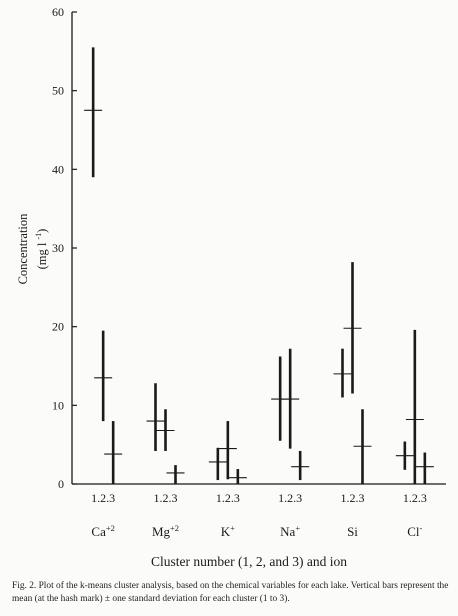 This screenshot has width=458, height=616. What do you see at coordinates (249, 561) in the screenshot?
I see `x-axis-title: Cluster number (1, 2, and 3) and ion` at bounding box center [249, 561].